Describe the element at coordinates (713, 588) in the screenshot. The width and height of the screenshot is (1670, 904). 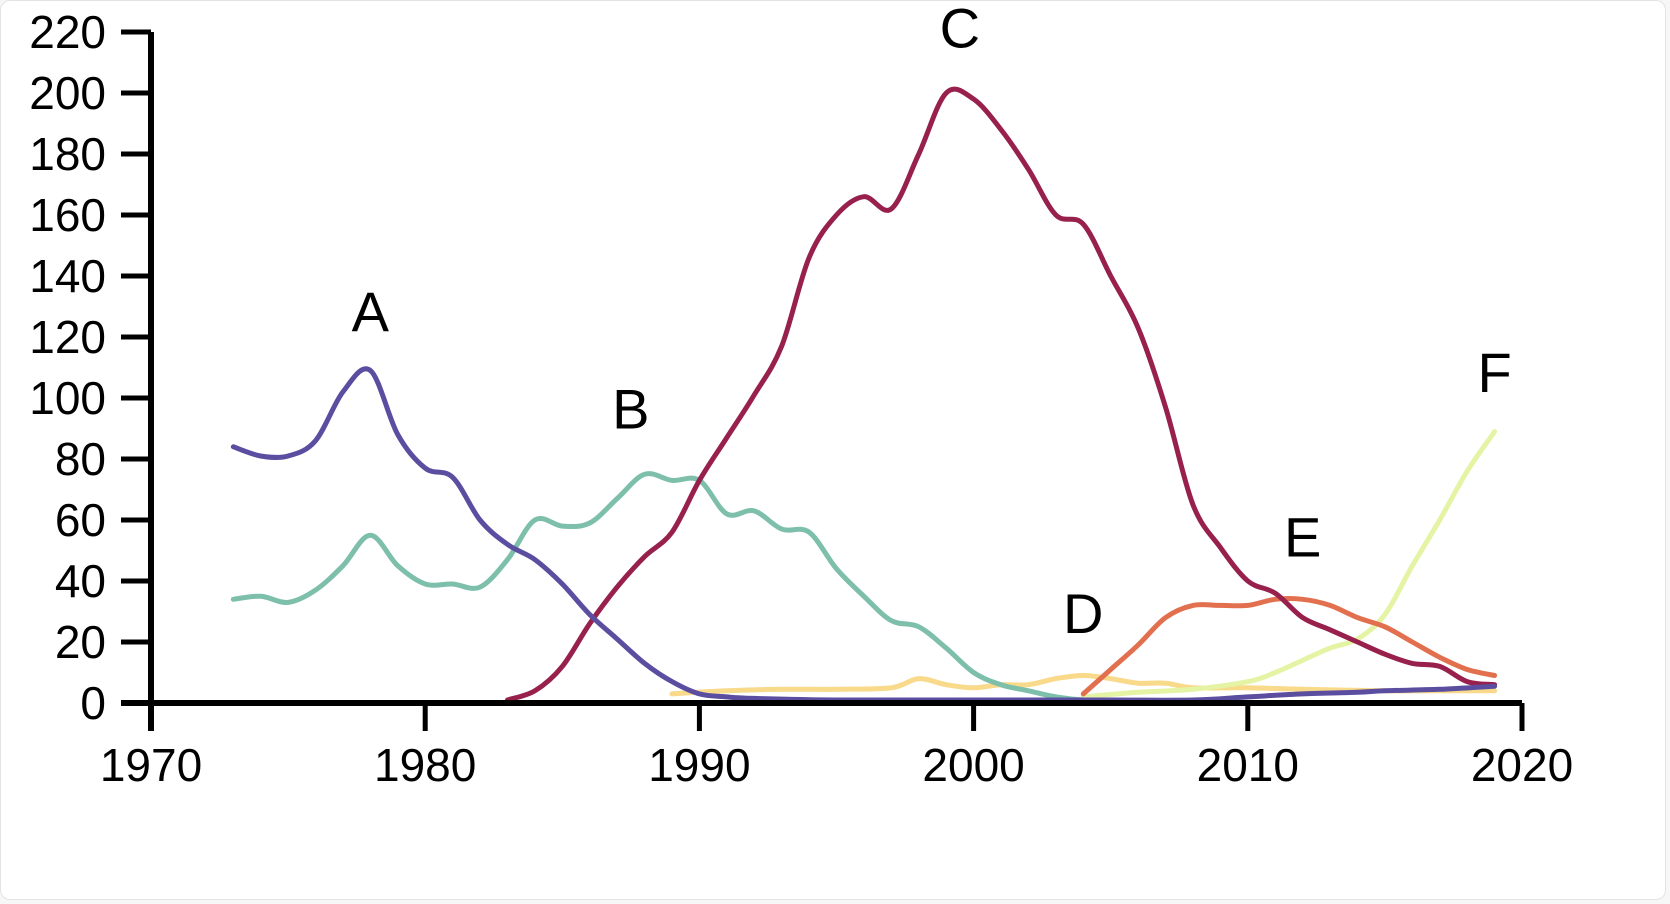
I see `series-line-b` at that location.